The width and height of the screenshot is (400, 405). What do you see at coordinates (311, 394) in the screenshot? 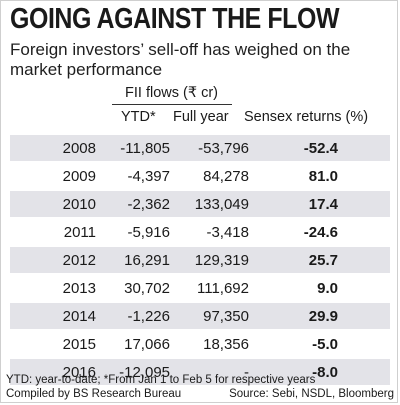
I see `source-line: Source: Sebi, NSDL, Bloomberg` at bounding box center [311, 394].